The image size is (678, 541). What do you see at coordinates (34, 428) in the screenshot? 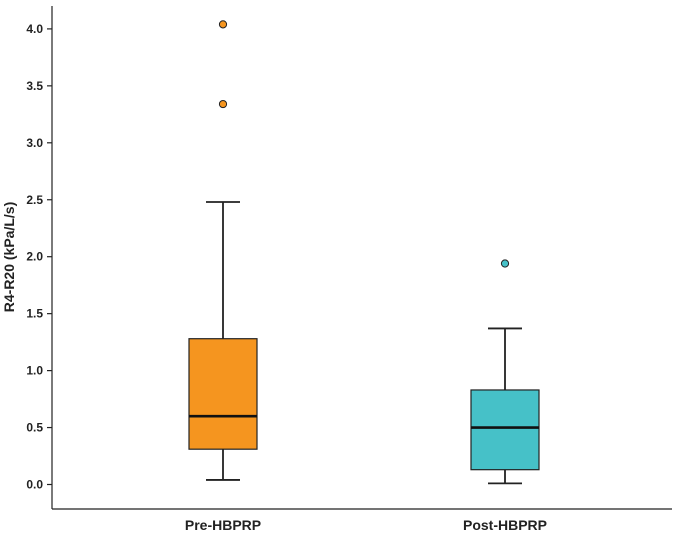
I see `y-tick-label: 0.5` at bounding box center [34, 428].